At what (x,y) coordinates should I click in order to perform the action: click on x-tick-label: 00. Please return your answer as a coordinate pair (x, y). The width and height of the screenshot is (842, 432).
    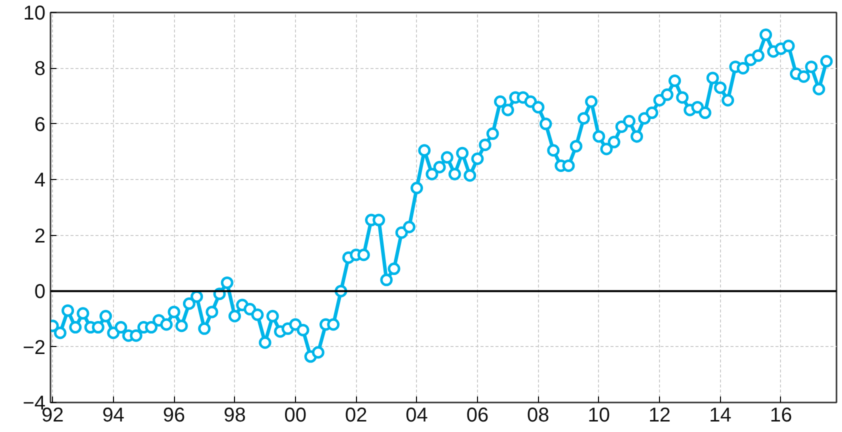
    Looking at the image, I should click on (295, 415).